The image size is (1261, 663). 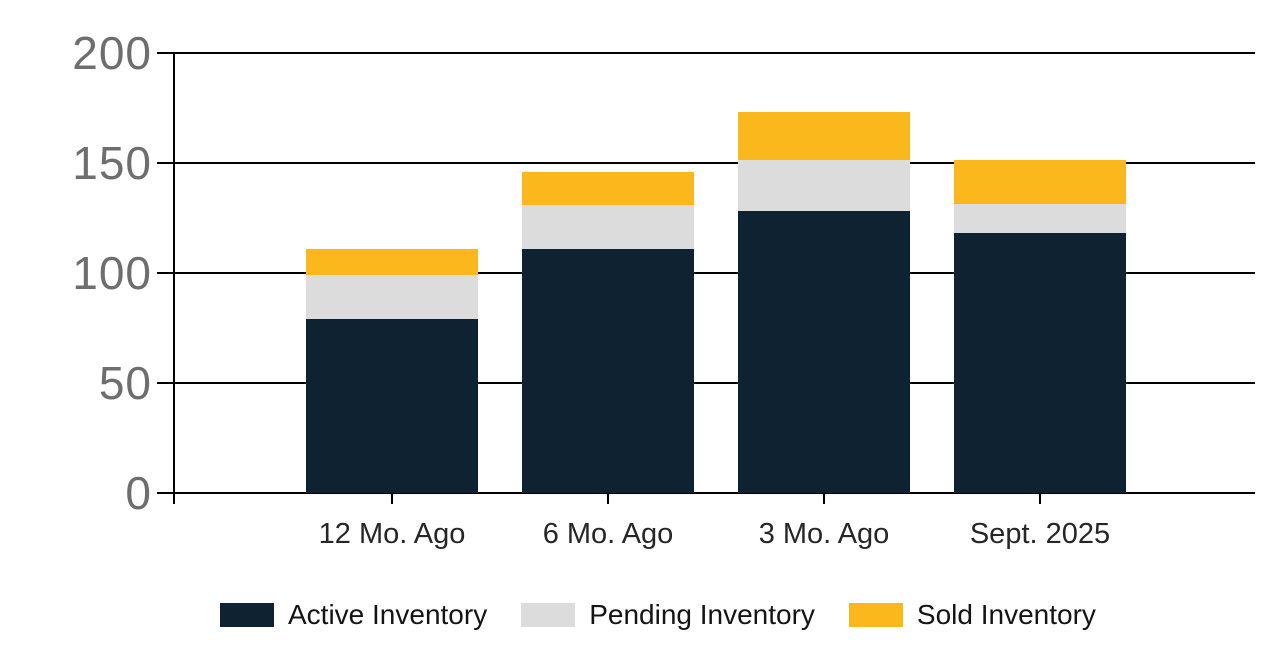 I want to click on x-axis-tick-12-mo-ago, so click(x=392, y=498).